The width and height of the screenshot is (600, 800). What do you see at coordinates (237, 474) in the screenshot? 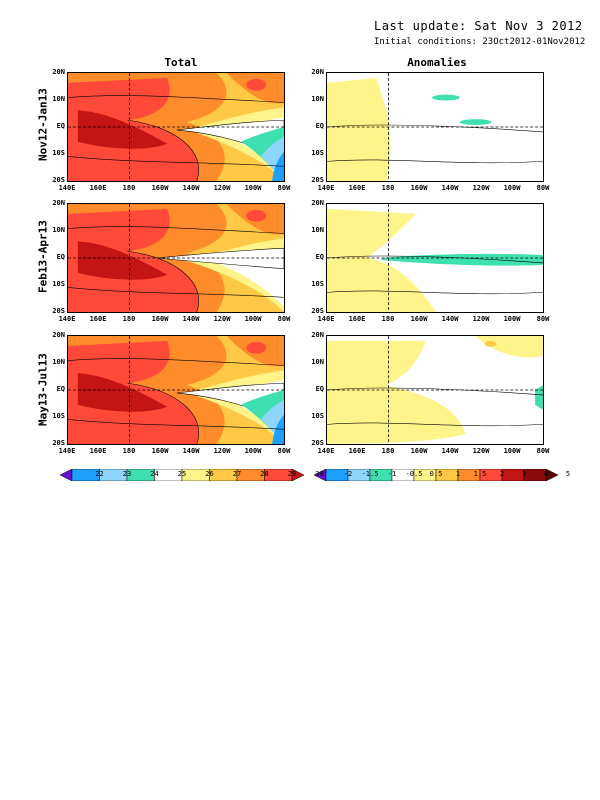
I see `colorbar-tick-label: 27` at bounding box center [237, 474].